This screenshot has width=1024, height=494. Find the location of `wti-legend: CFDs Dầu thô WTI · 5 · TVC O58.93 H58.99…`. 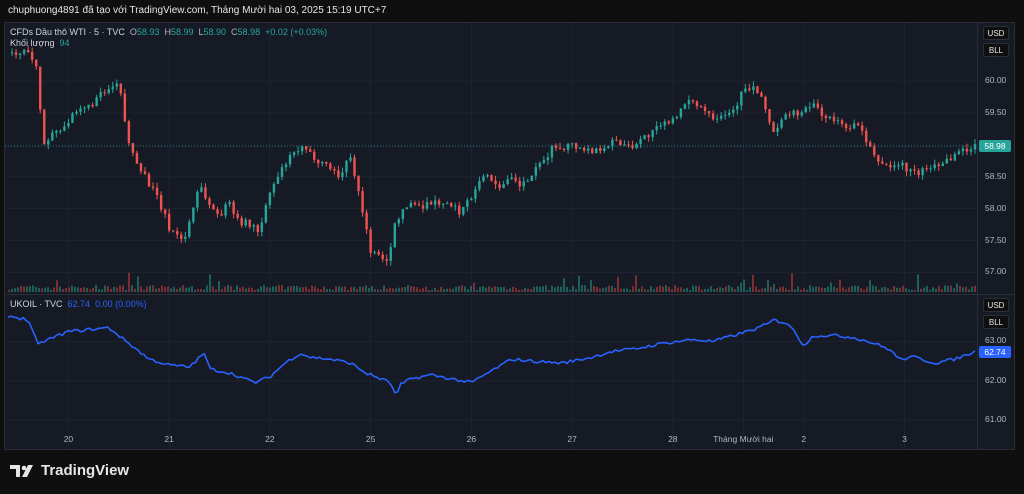

wti-legend: CFDs Dầu thô WTI · 5 · TVC O58.93 H58.99… is located at coordinates (168, 32).